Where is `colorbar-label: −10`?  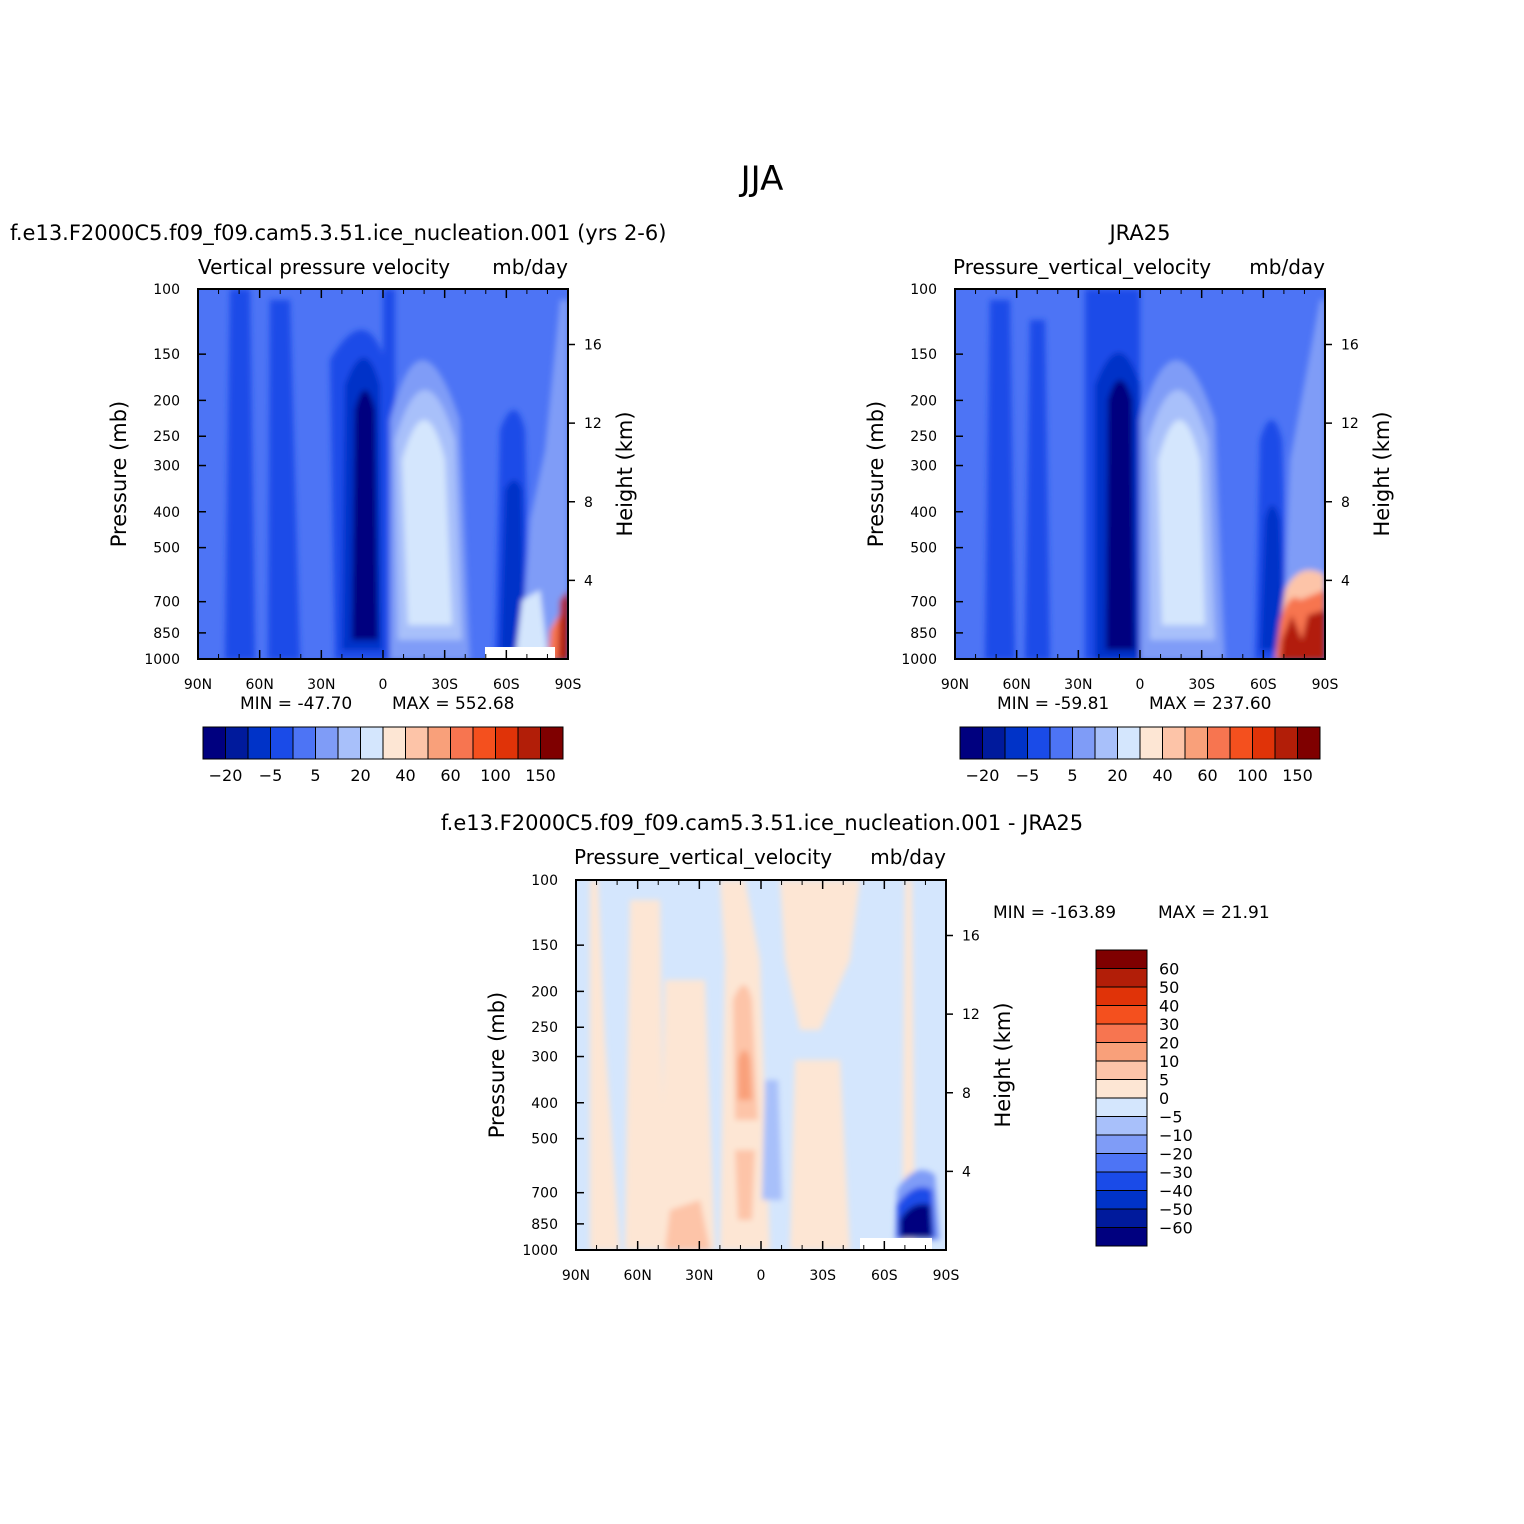
colorbar-label: −10 is located at coordinates (1176, 1135).